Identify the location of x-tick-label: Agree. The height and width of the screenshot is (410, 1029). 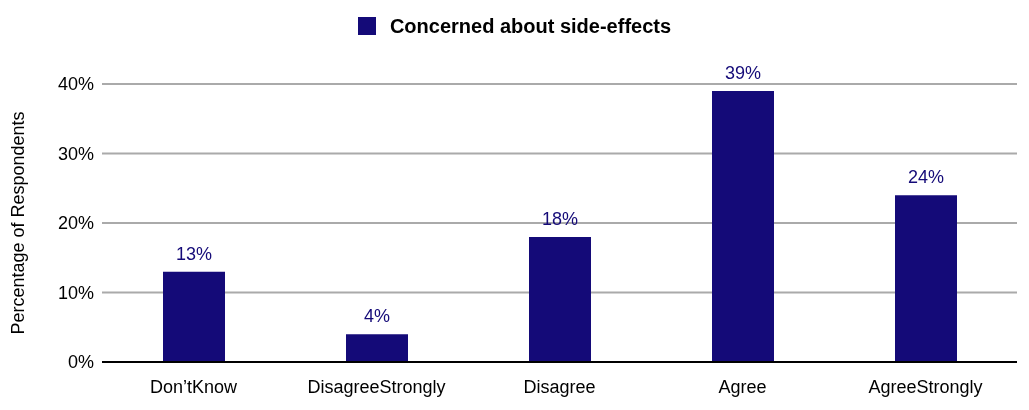
(742, 386).